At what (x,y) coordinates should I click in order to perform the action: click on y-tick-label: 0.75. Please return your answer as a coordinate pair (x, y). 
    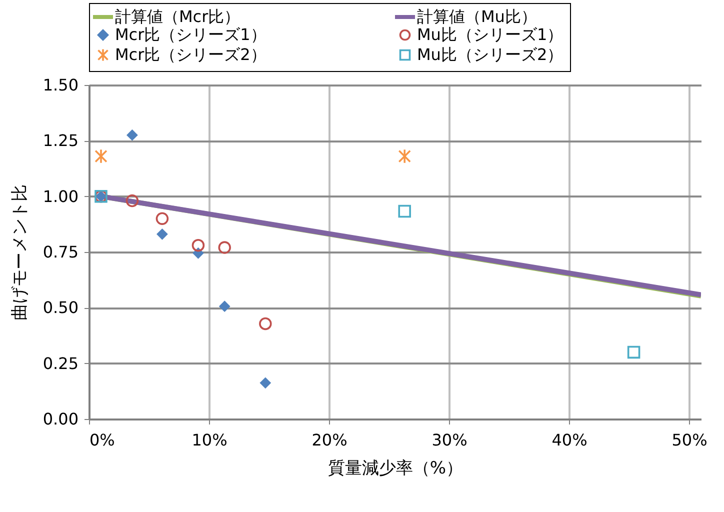
    Looking at the image, I should click on (60, 252).